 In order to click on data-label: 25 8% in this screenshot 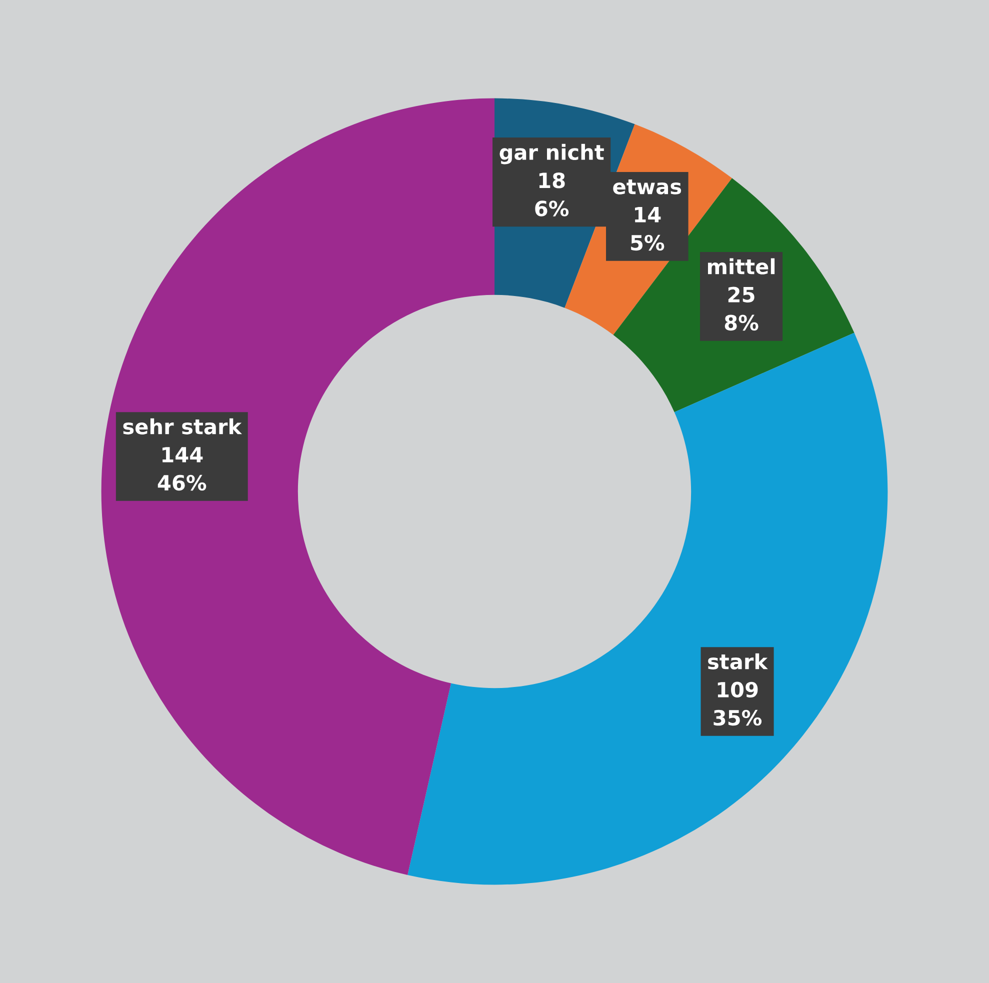, I will do `click(741, 308)`.